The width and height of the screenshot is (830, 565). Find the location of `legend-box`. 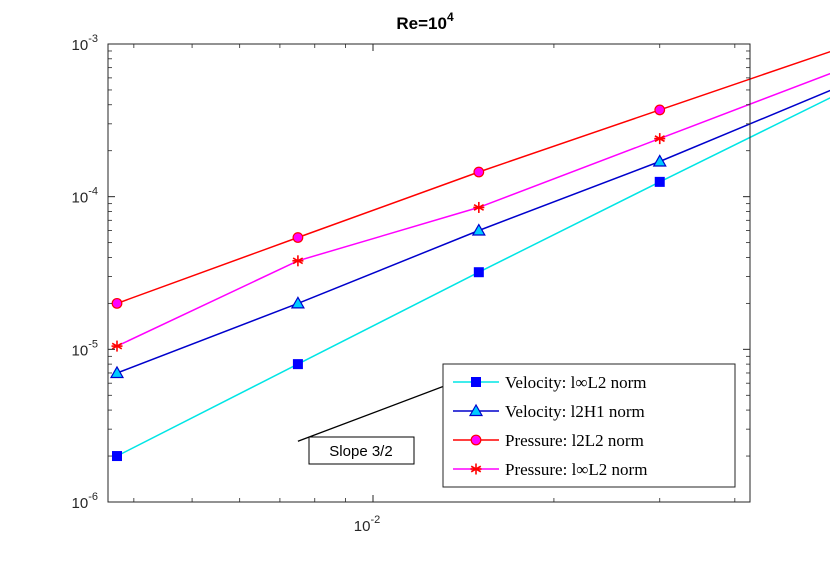

legend-box is located at coordinates (589, 425).